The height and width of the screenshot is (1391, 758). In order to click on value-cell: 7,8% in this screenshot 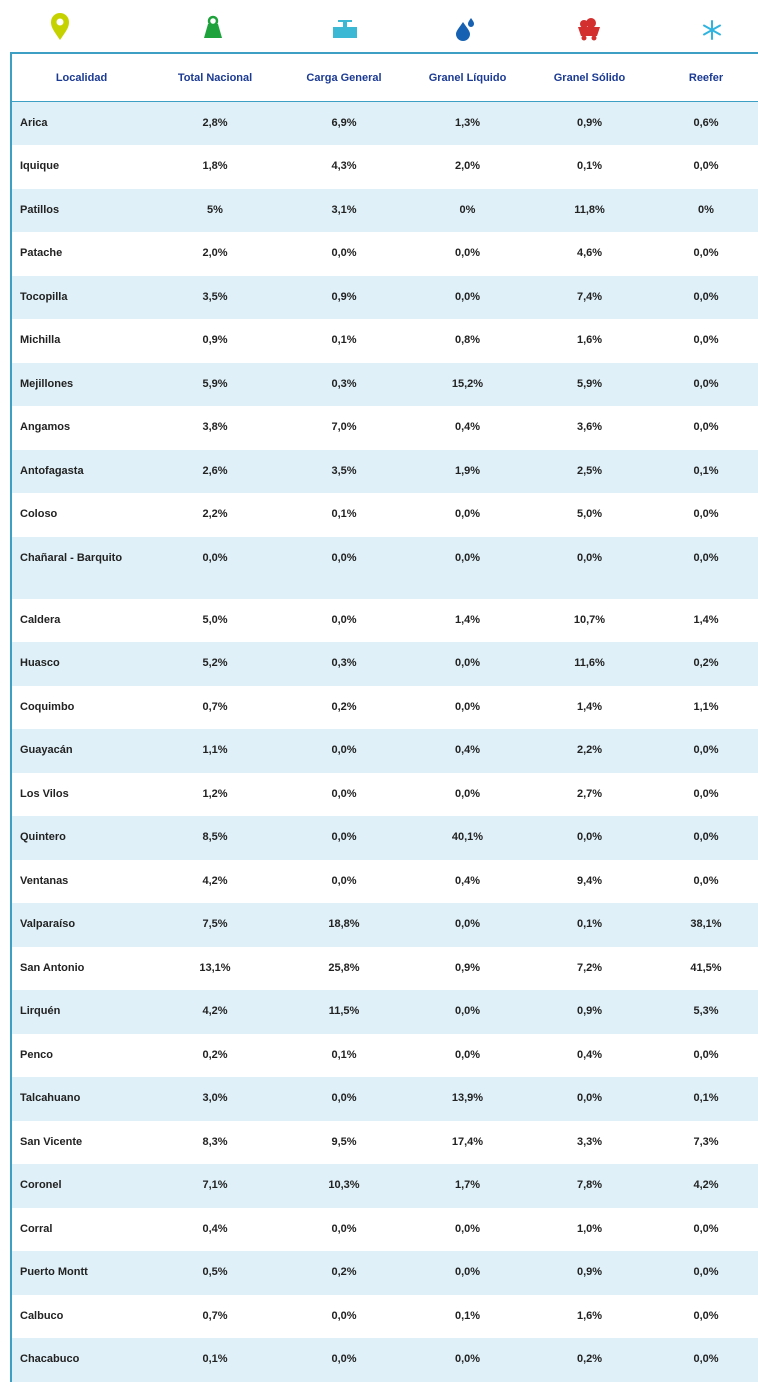, I will do `click(589, 1186)`.